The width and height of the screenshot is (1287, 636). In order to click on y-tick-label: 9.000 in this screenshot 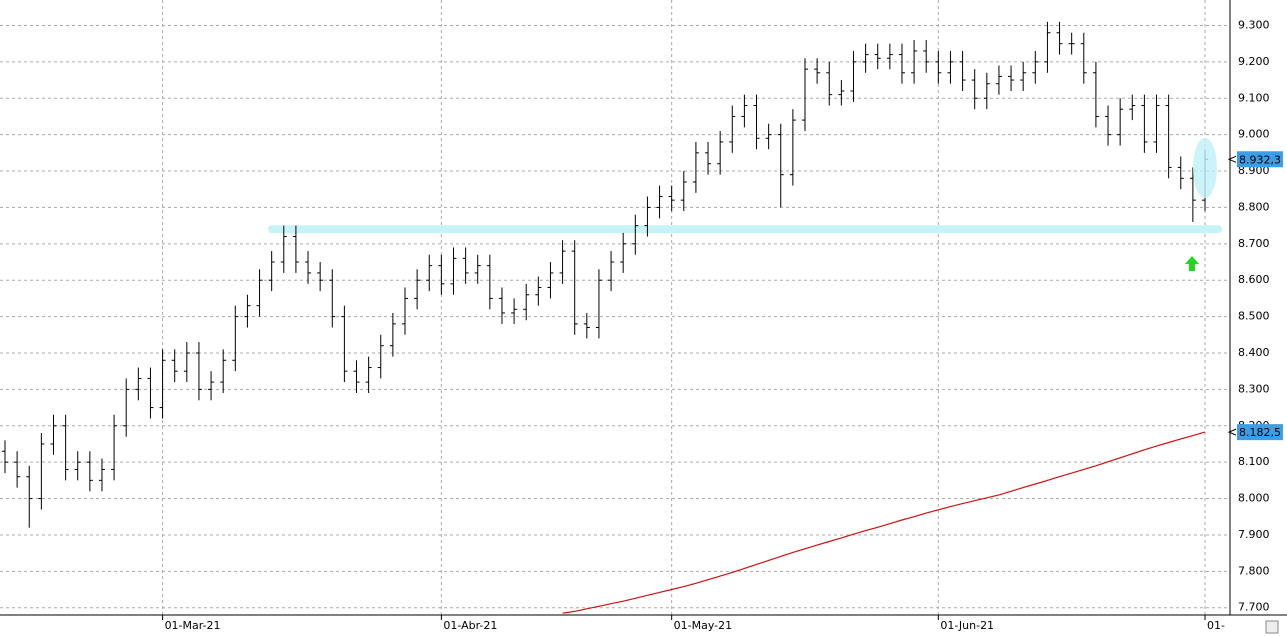, I will do `click(1254, 134)`.